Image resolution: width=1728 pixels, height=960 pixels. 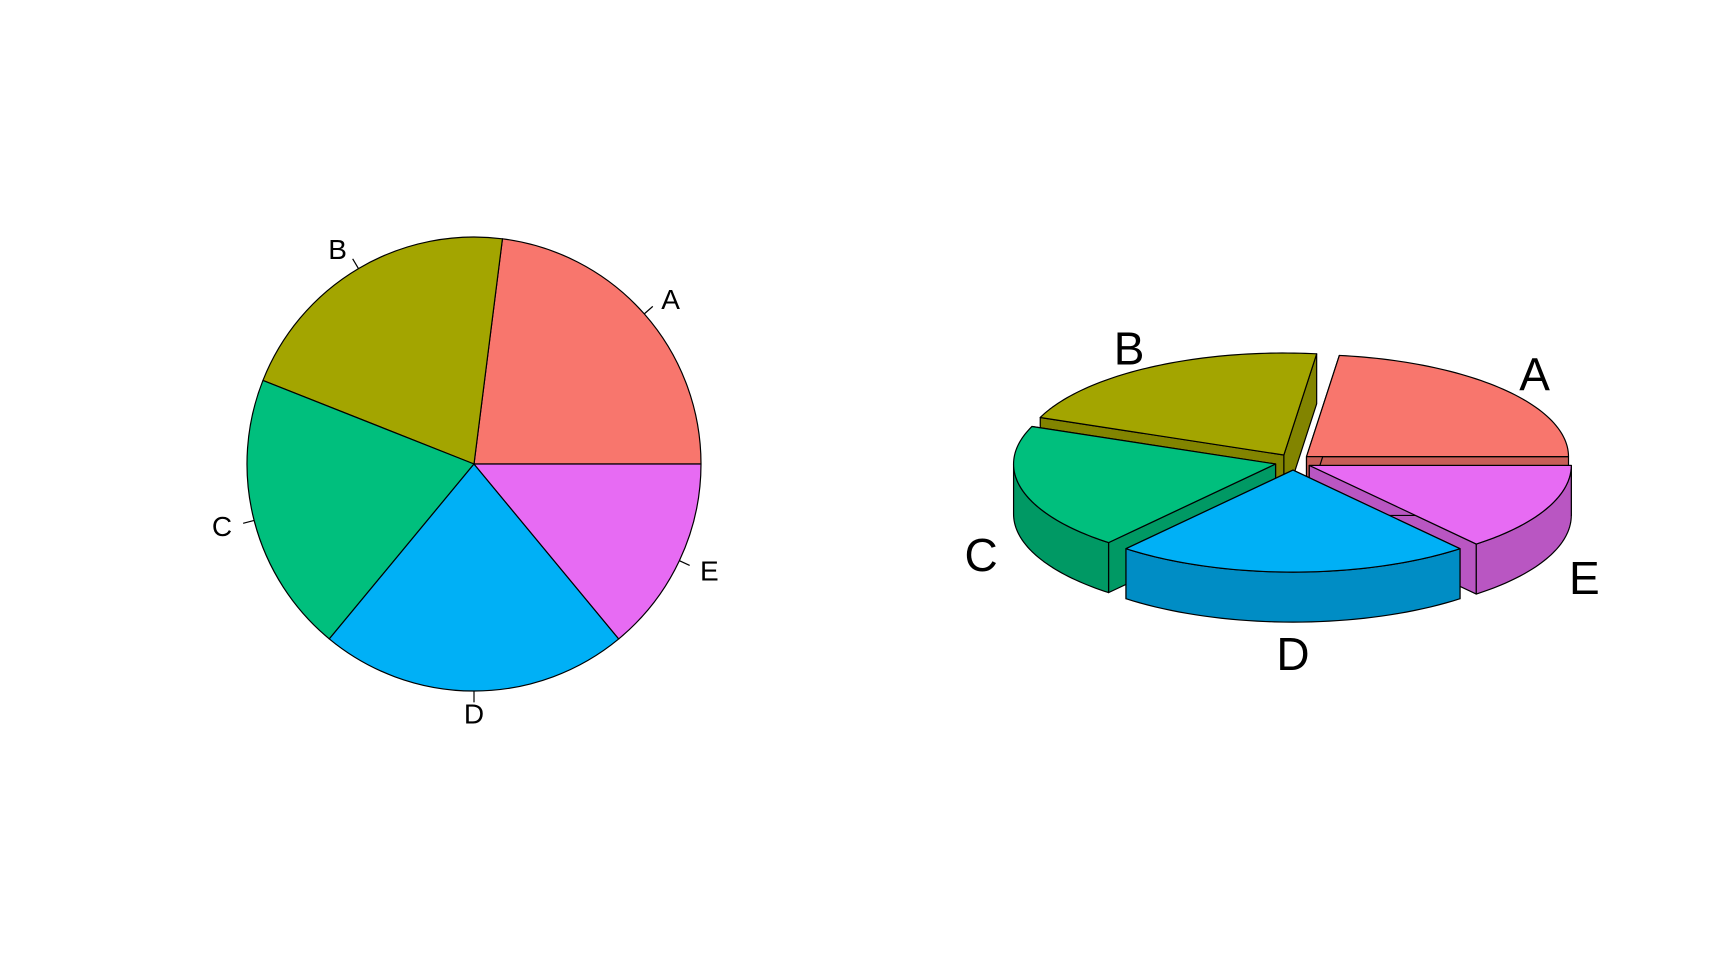 I want to click on pie-slice-b, so click(x=383, y=350).